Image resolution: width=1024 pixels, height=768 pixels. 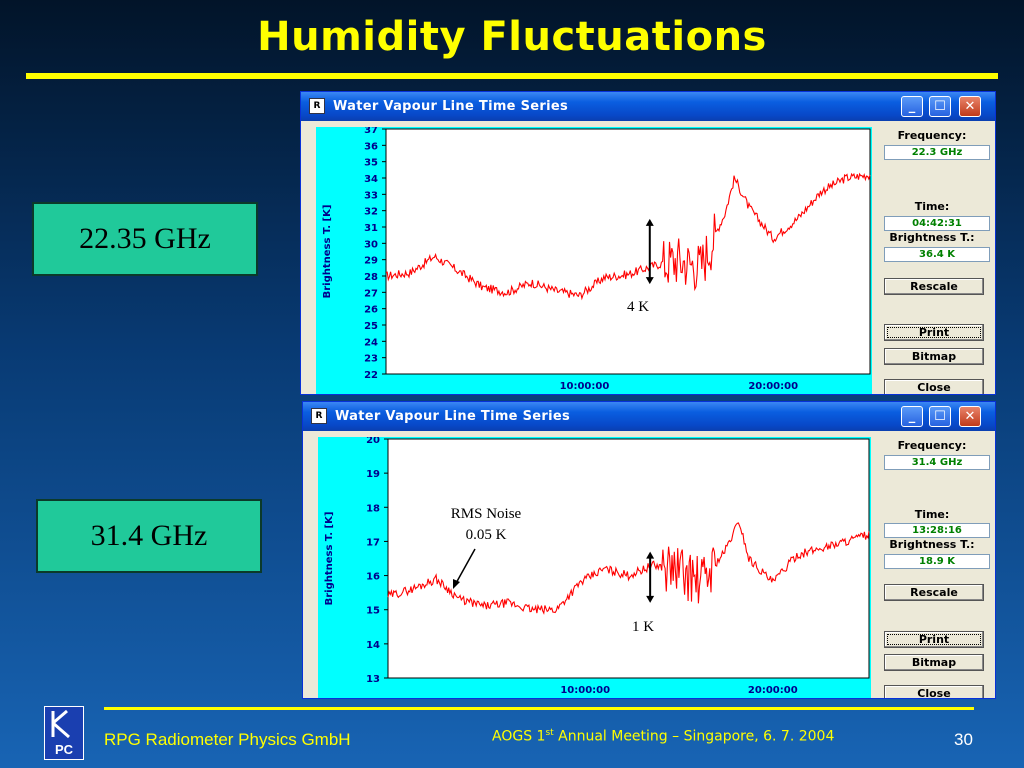 I want to click on logo-mark-icon: PC, so click(x=62, y=733).